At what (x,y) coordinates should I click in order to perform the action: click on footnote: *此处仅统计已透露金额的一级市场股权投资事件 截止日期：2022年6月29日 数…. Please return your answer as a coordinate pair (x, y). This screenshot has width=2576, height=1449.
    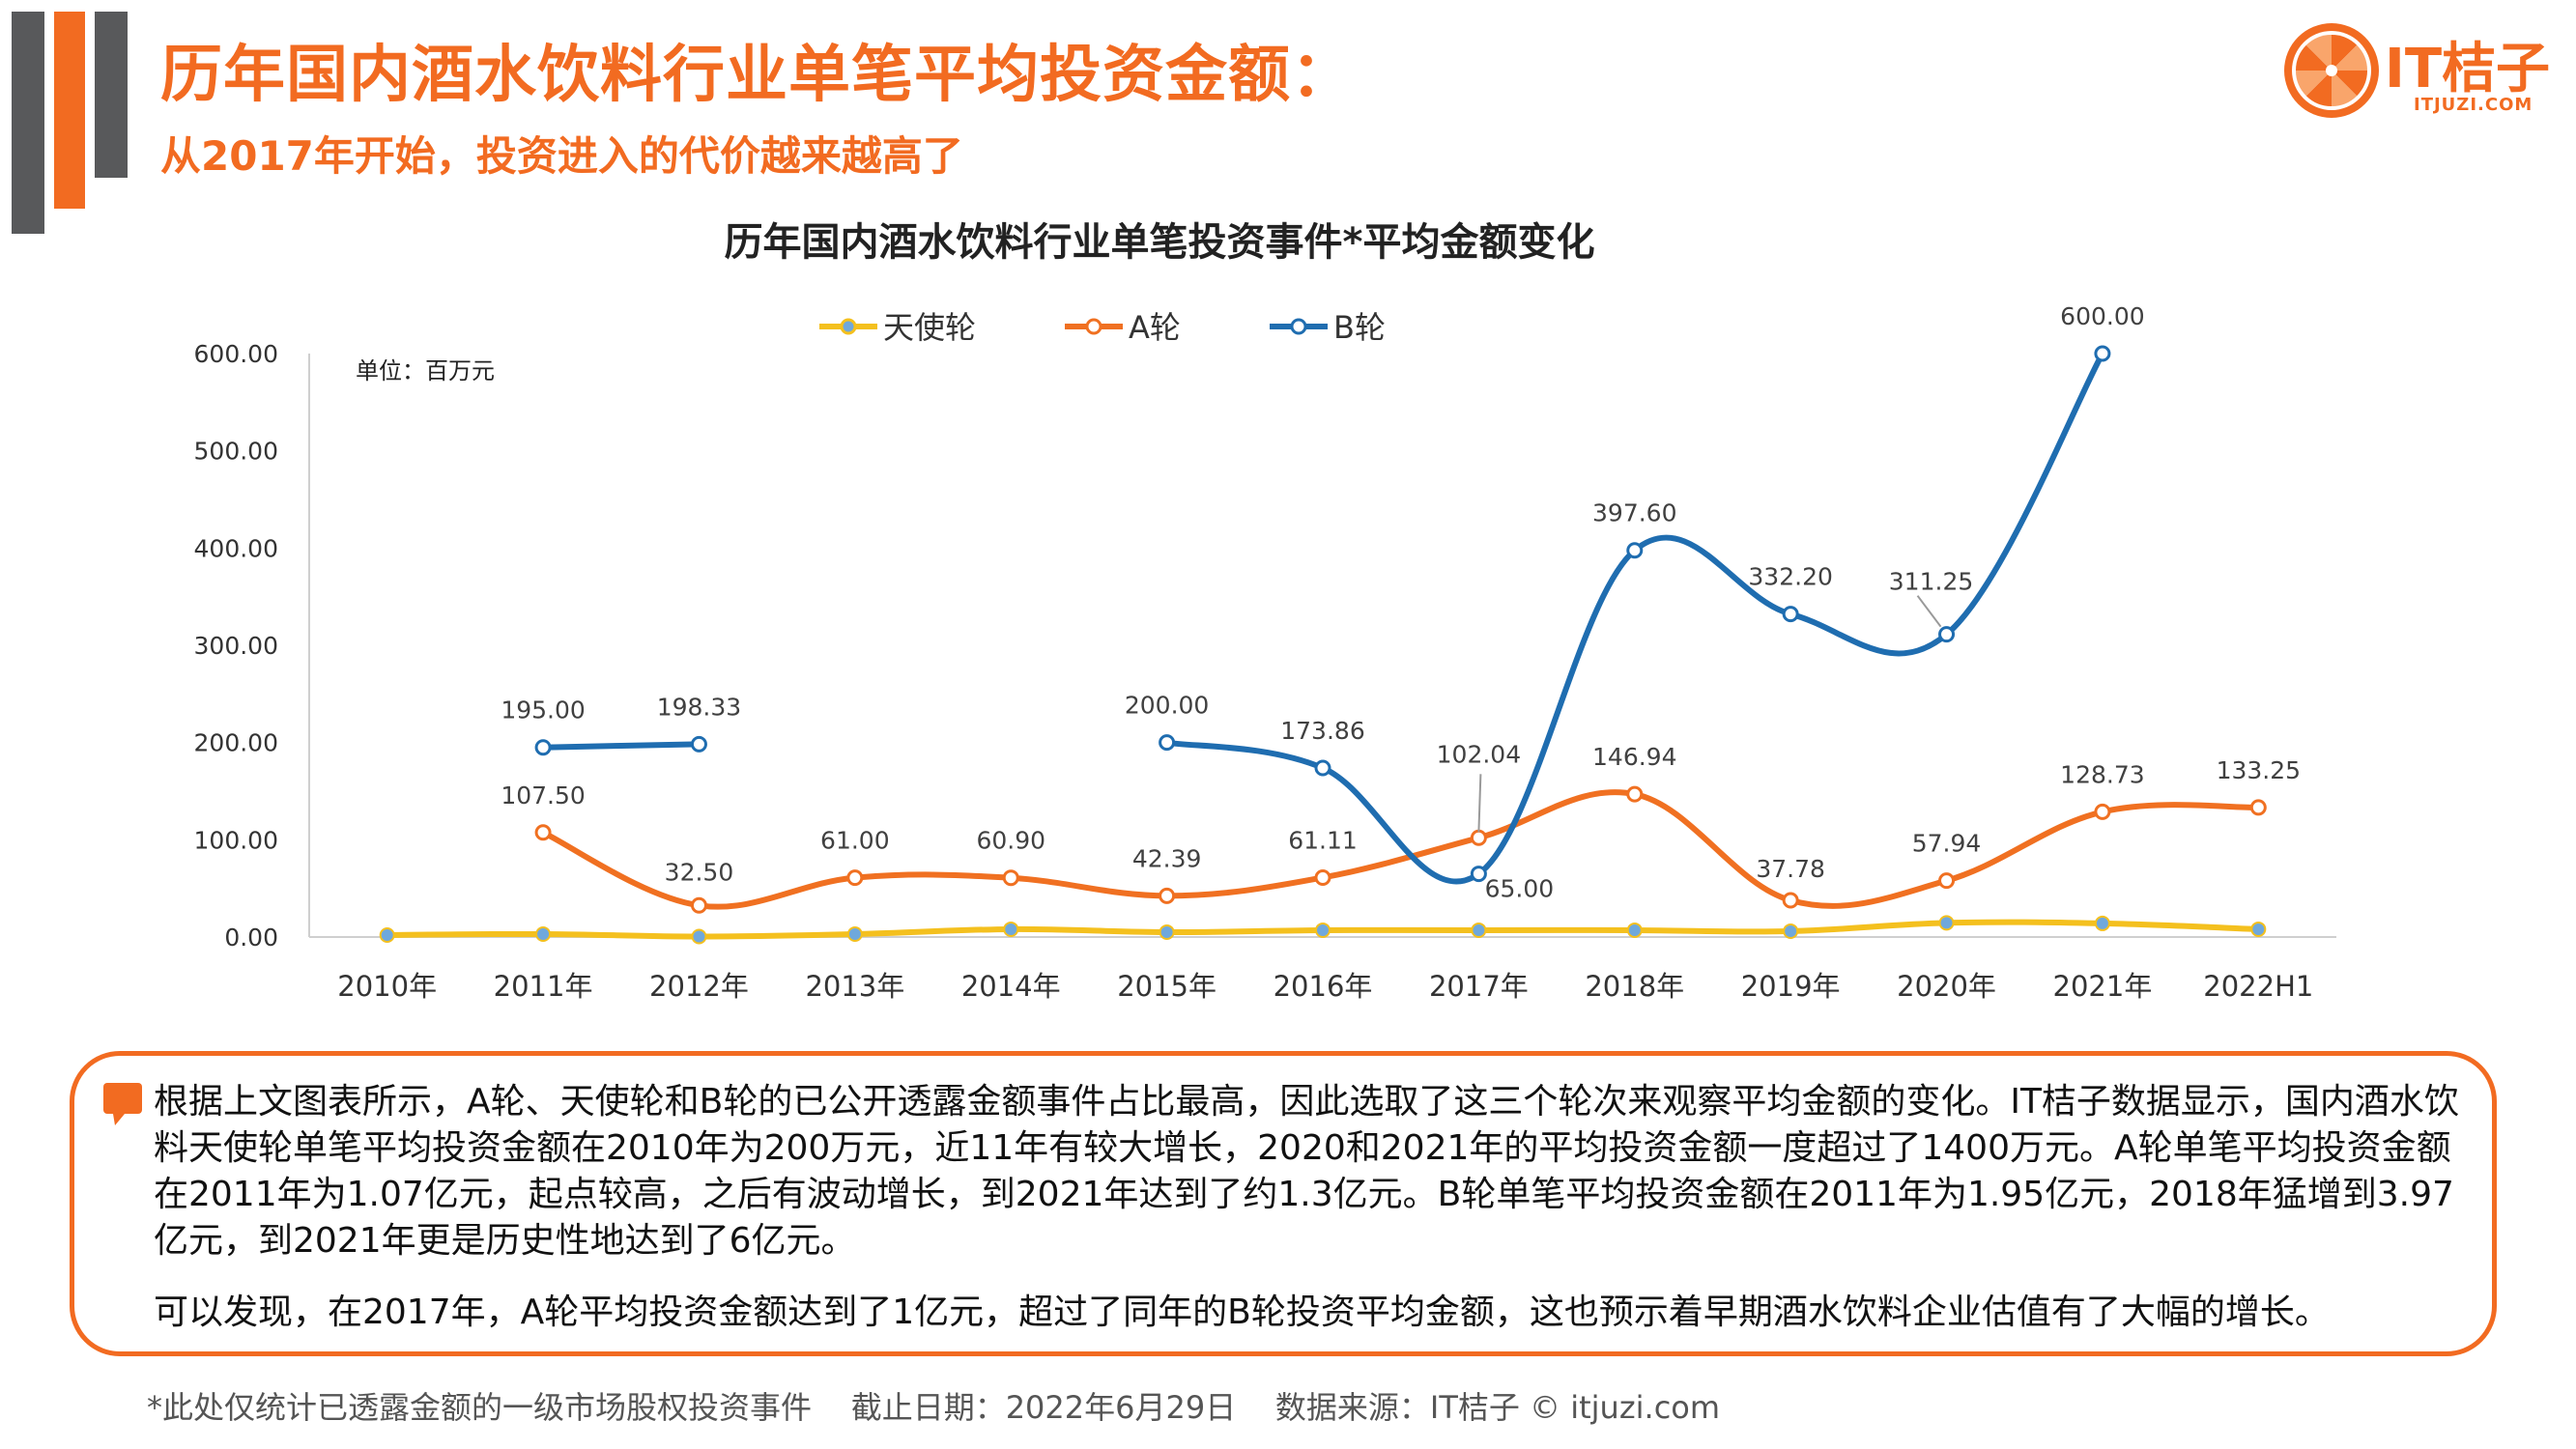
    Looking at the image, I should click on (934, 1407).